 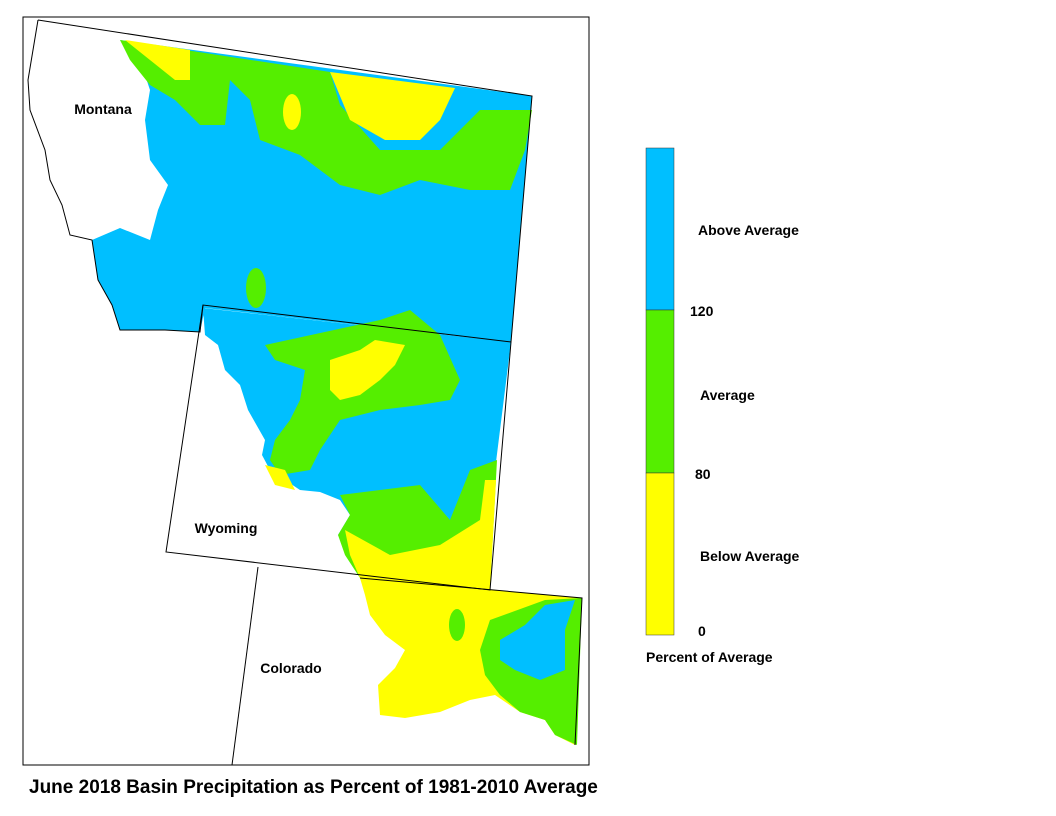 What do you see at coordinates (226, 528) in the screenshot?
I see `state-label: Wyoming` at bounding box center [226, 528].